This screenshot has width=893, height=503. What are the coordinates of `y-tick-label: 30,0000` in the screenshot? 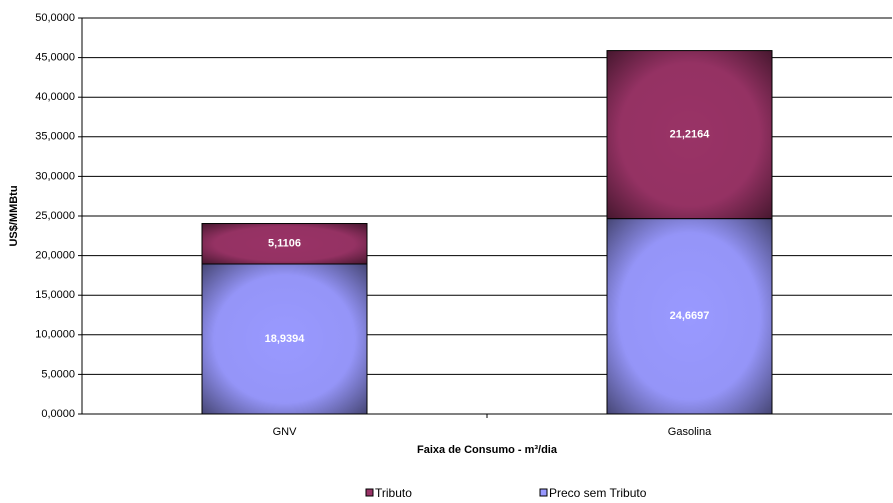 It's located at (55, 176).